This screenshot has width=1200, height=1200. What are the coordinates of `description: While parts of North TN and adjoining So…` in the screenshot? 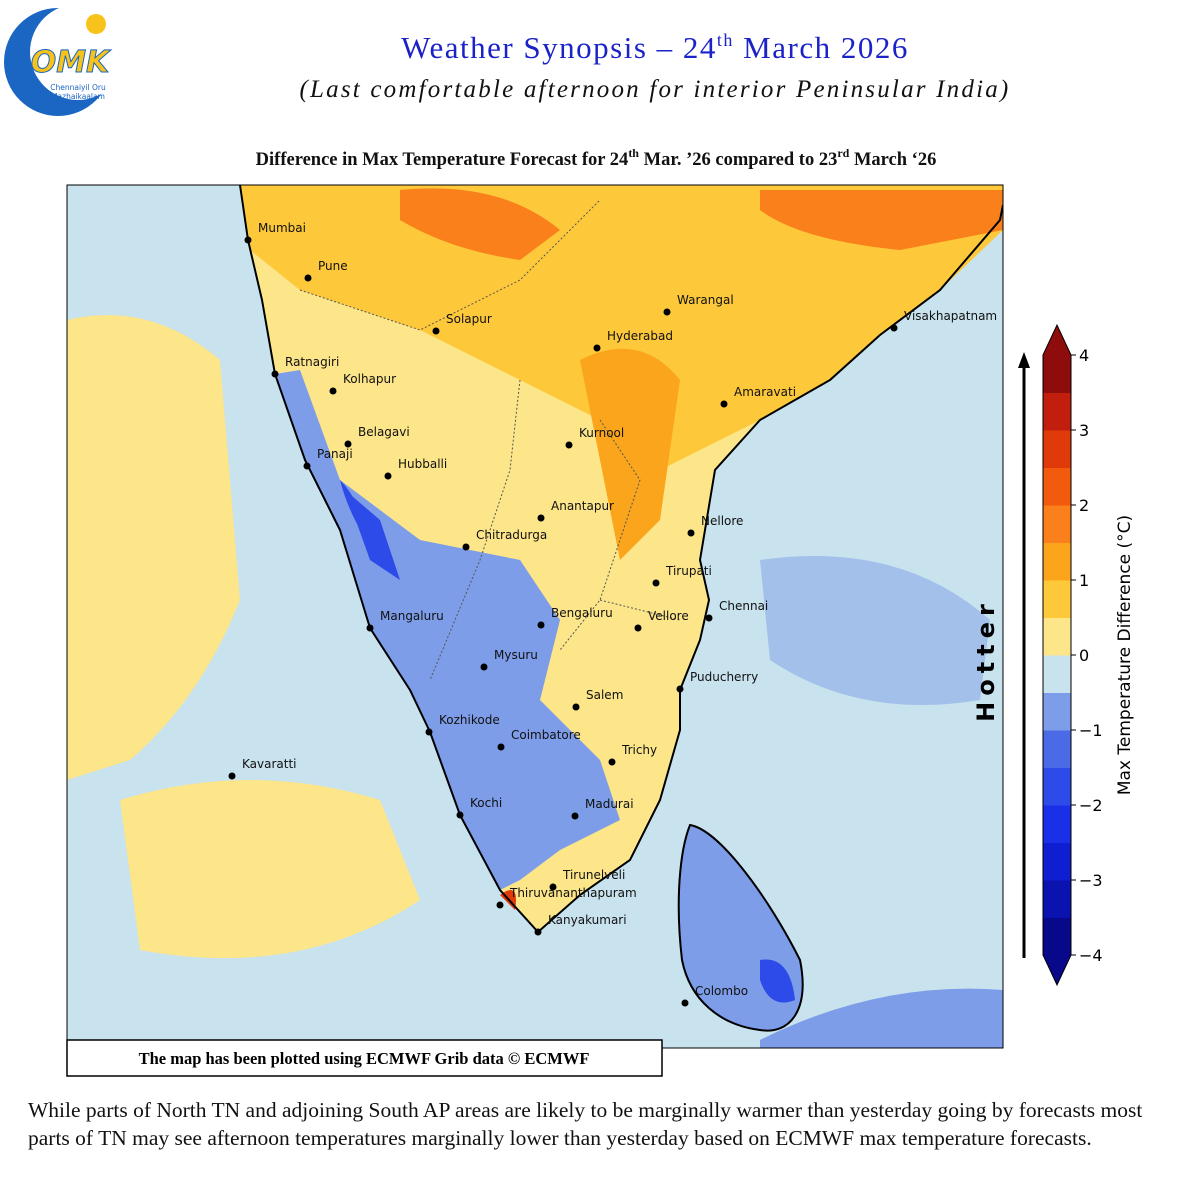 It's located at (585, 1124).